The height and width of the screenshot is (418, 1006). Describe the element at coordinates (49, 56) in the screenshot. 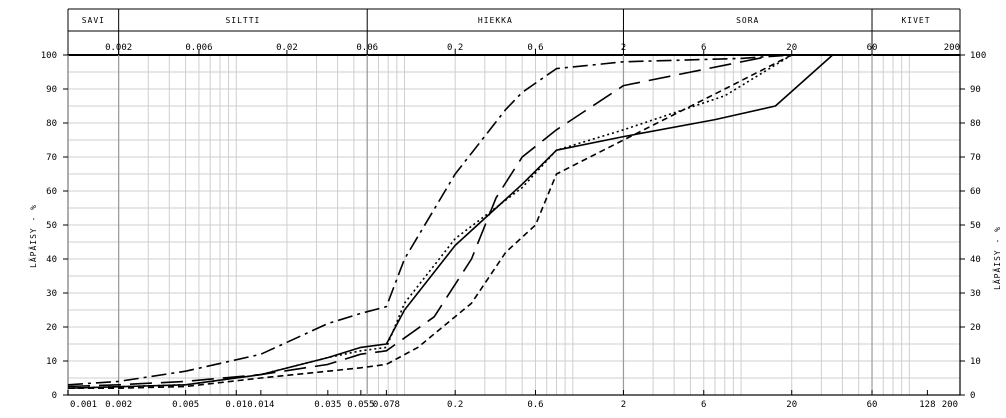

I see `y-tick-label-left: 100` at that location.